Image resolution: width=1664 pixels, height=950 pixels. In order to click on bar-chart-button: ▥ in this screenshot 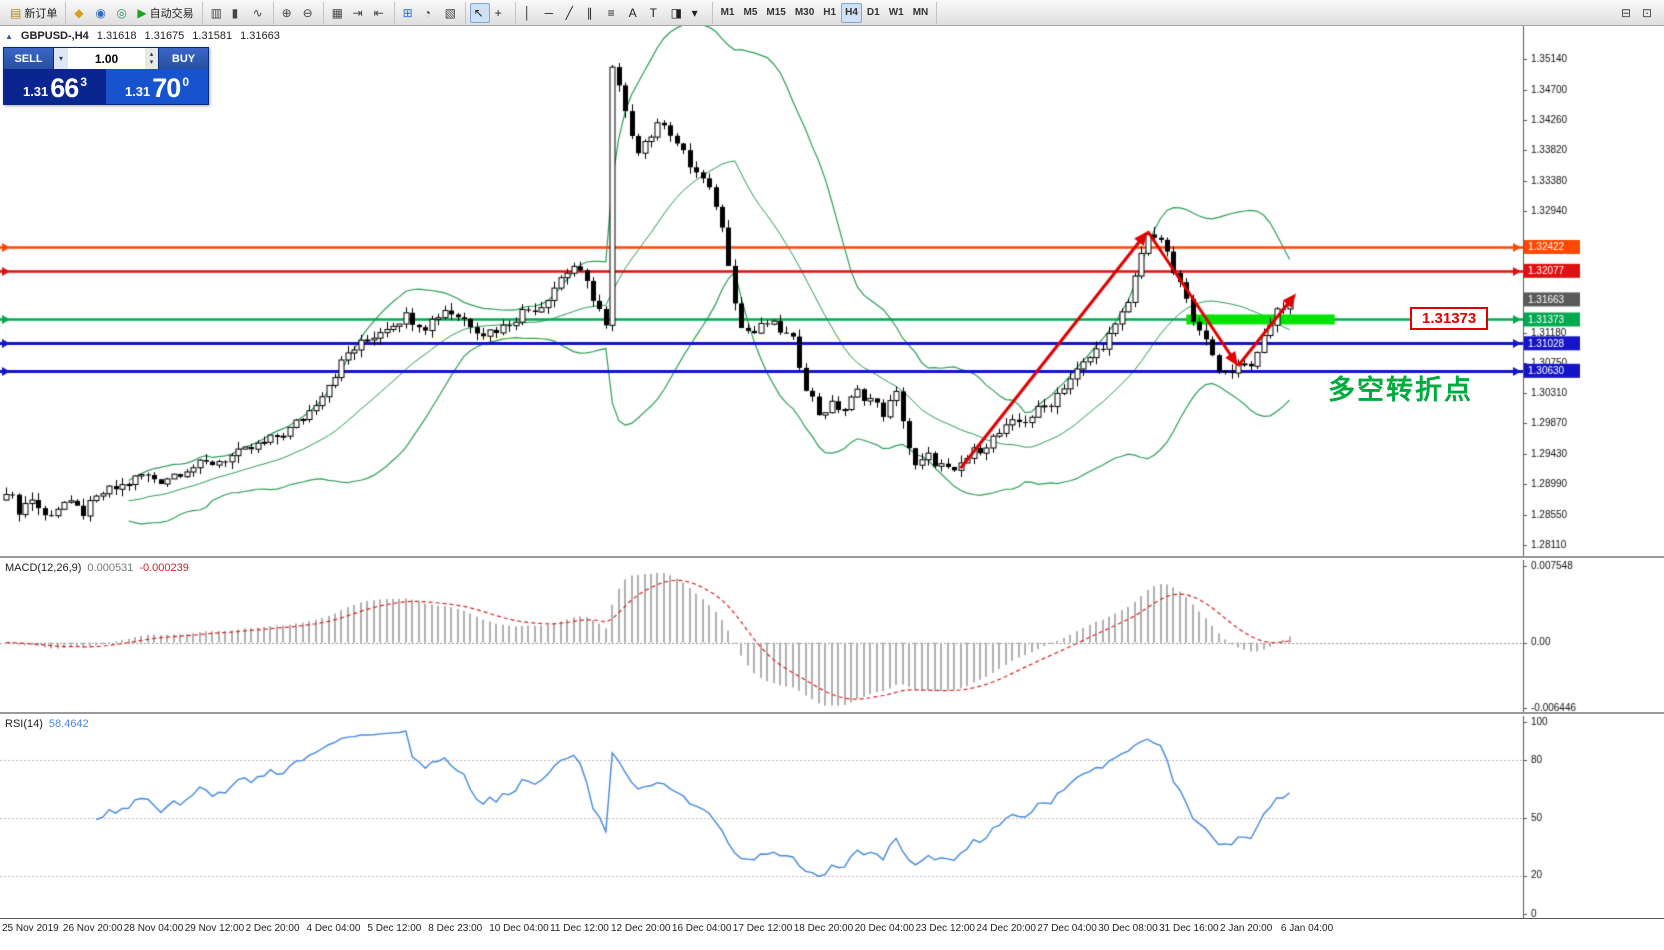, I will do `click(217, 13)`.